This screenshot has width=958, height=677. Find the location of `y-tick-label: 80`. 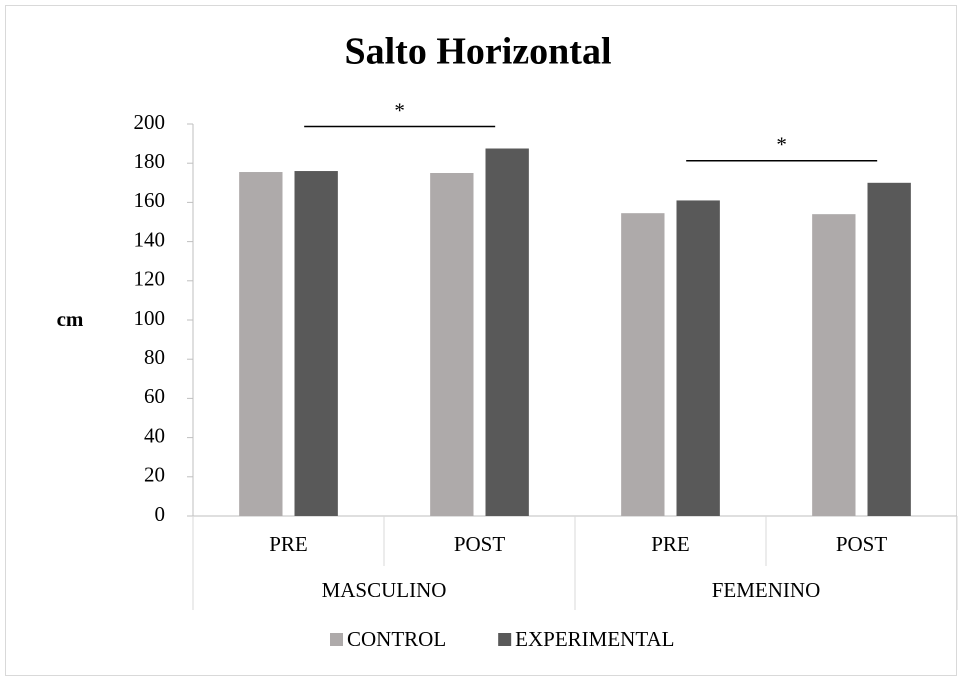

y-tick-label: 80 is located at coordinates (154, 357).